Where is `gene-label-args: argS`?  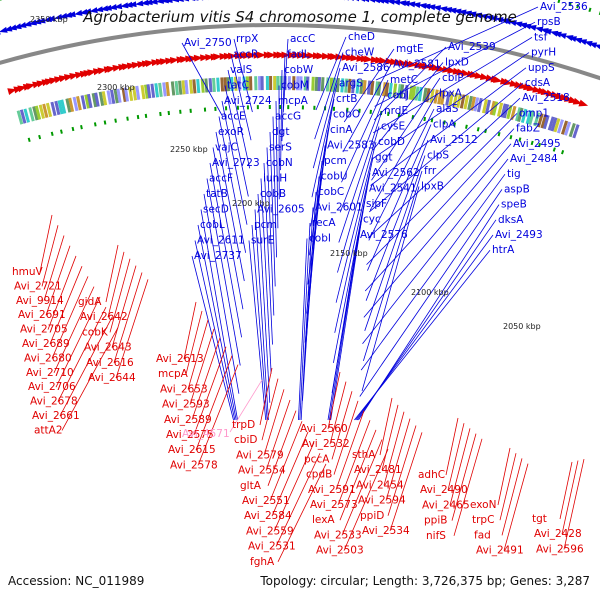 gene-label-args: argS is located at coordinates (351, 84).